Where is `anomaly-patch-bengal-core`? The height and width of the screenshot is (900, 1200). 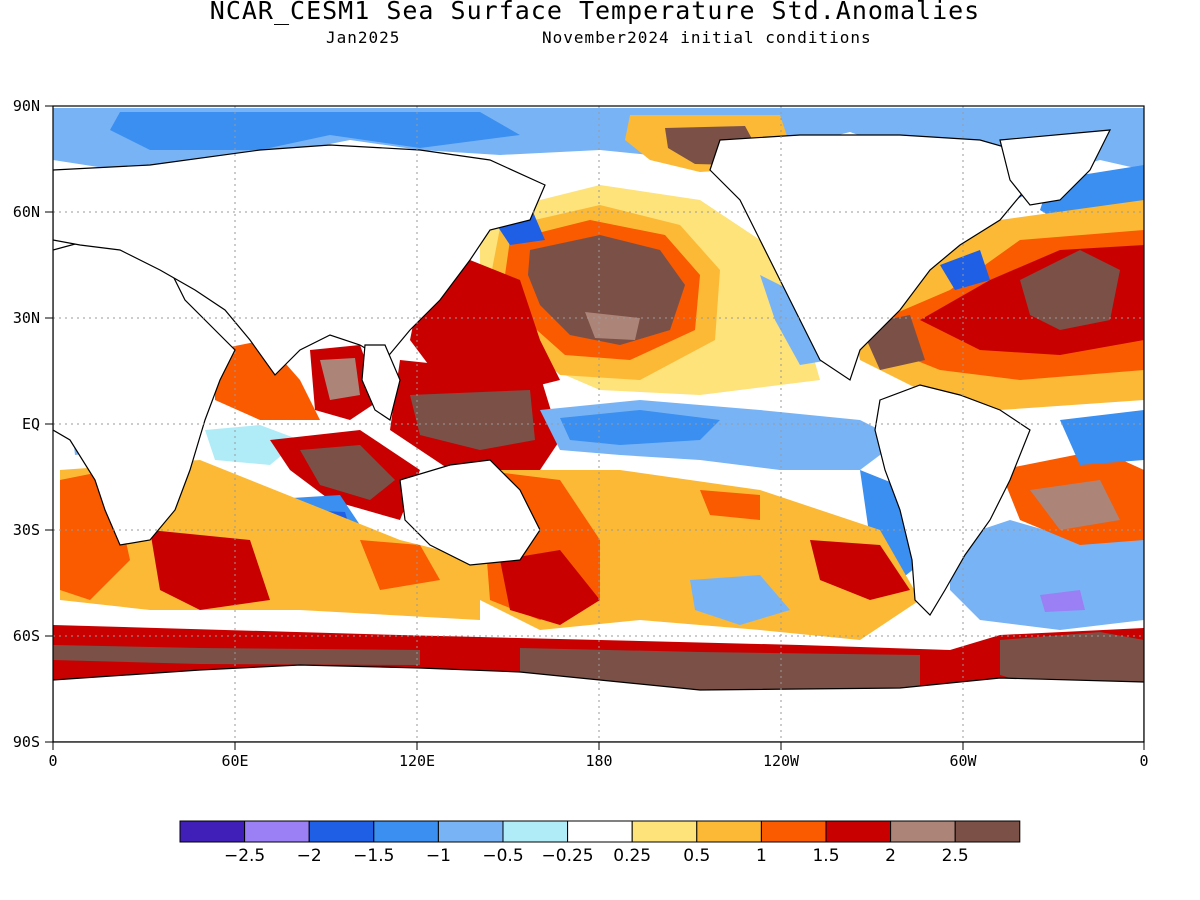 anomaly-patch-bengal-core is located at coordinates (340, 379).